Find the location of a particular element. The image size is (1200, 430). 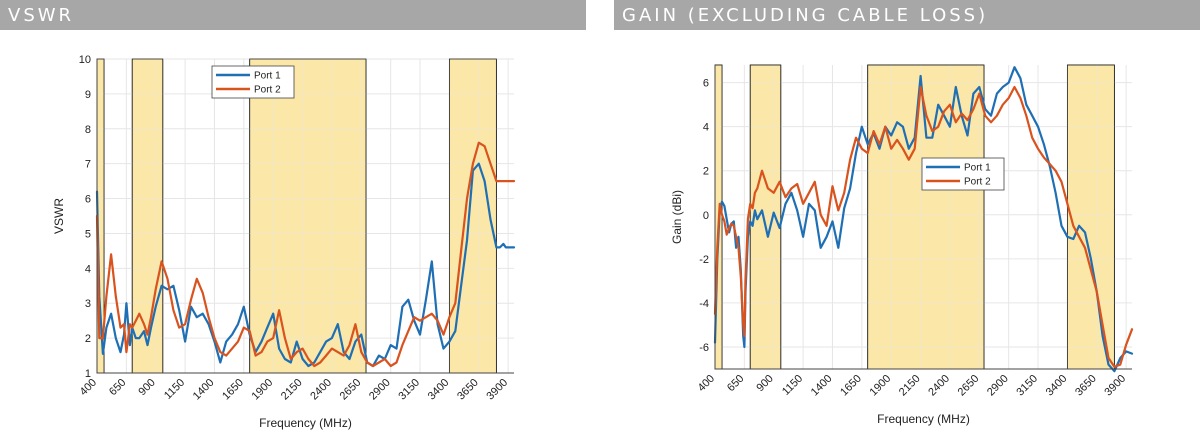

y-tick-label: 3 is located at coordinates (88, 304).